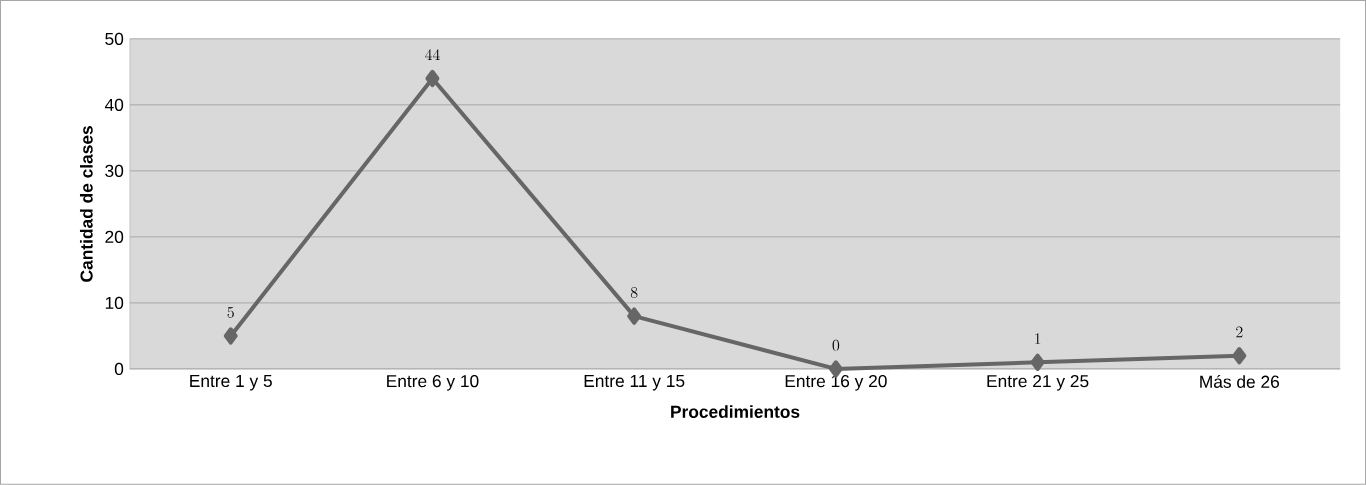  What do you see at coordinates (1038, 338) in the screenshot?
I see `data-label: 1` at bounding box center [1038, 338].